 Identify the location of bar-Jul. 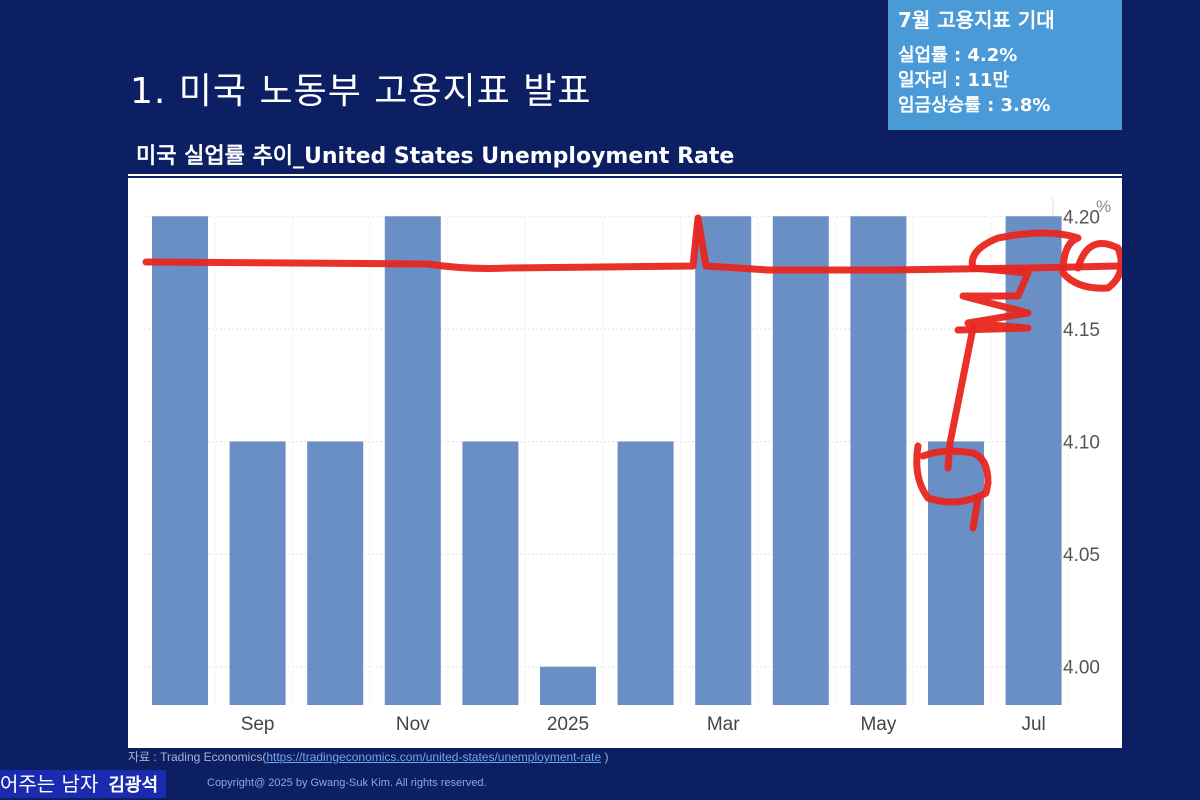
(1033, 460).